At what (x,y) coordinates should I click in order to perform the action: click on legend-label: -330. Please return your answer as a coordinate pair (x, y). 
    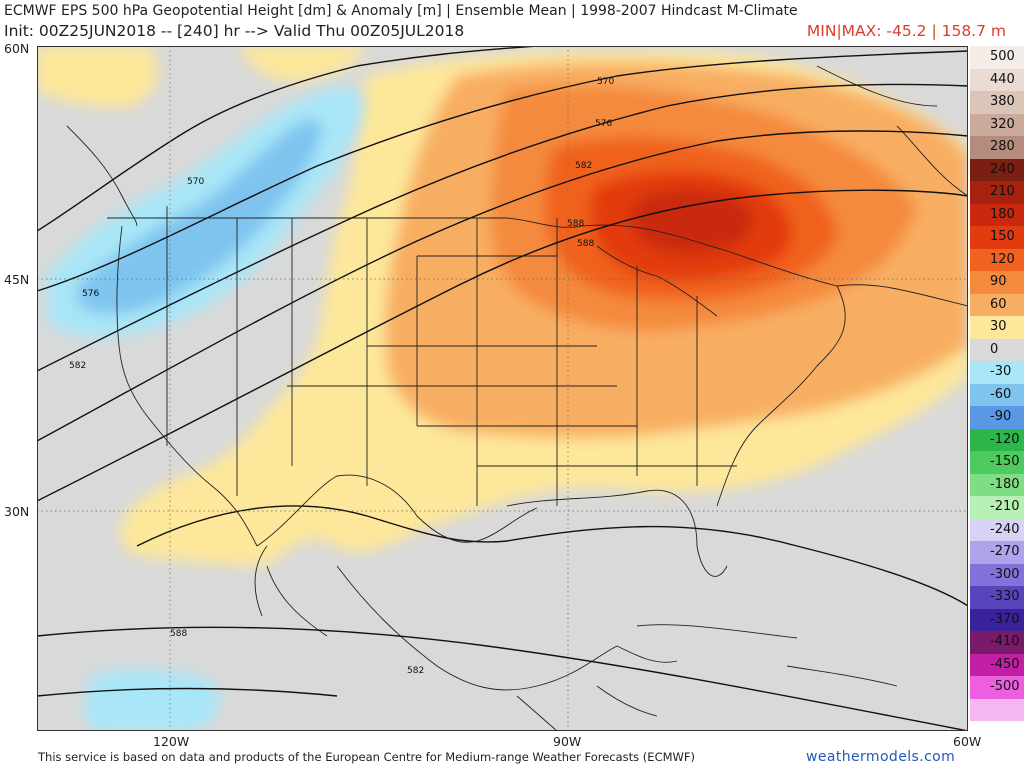
    Looking at the image, I should click on (1005, 596).